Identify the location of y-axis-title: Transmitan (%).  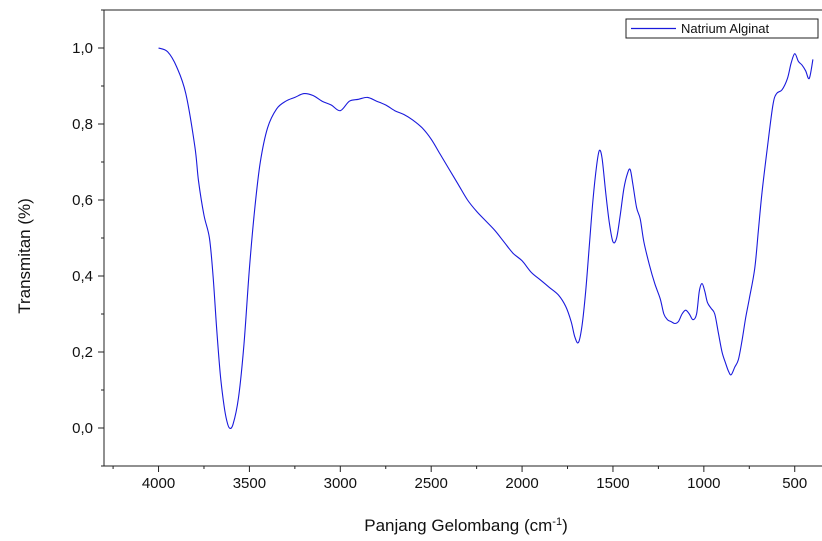
(24, 256).